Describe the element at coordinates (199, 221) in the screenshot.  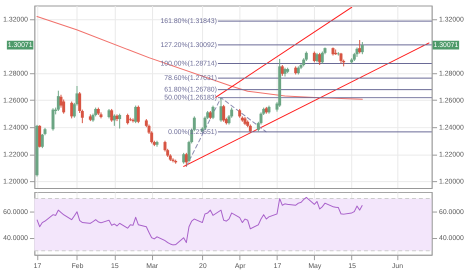
I see `line-series` at that location.